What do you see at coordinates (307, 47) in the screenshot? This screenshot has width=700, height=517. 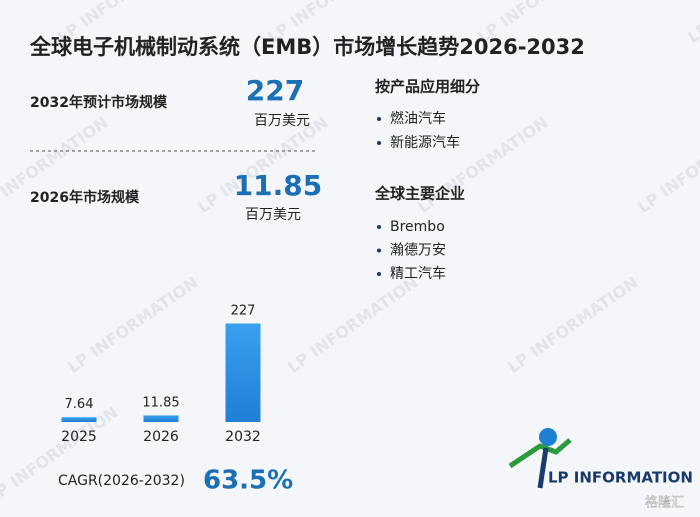 I see `title: 全球电子机械制动系统（EMB）市场增长趋势2026-2032` at bounding box center [307, 47].